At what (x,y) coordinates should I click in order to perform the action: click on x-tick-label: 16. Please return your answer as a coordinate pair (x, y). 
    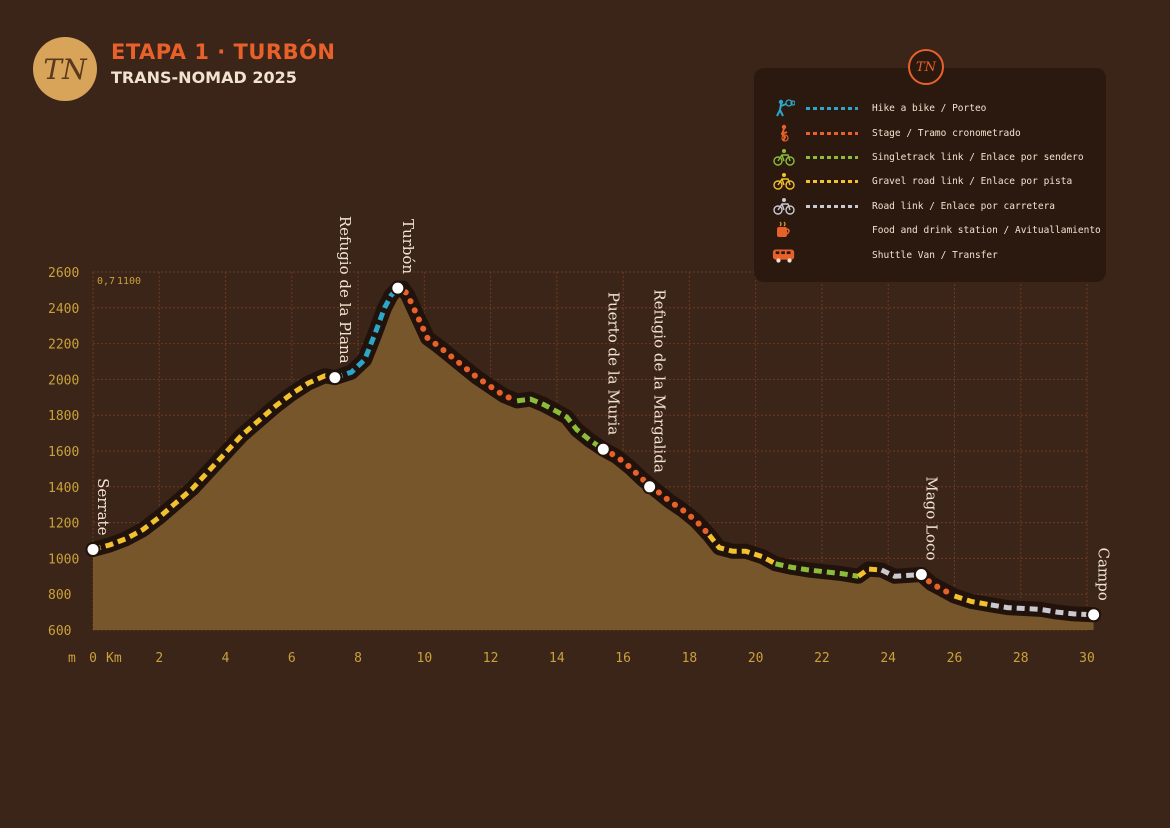
    Looking at the image, I should click on (623, 658).